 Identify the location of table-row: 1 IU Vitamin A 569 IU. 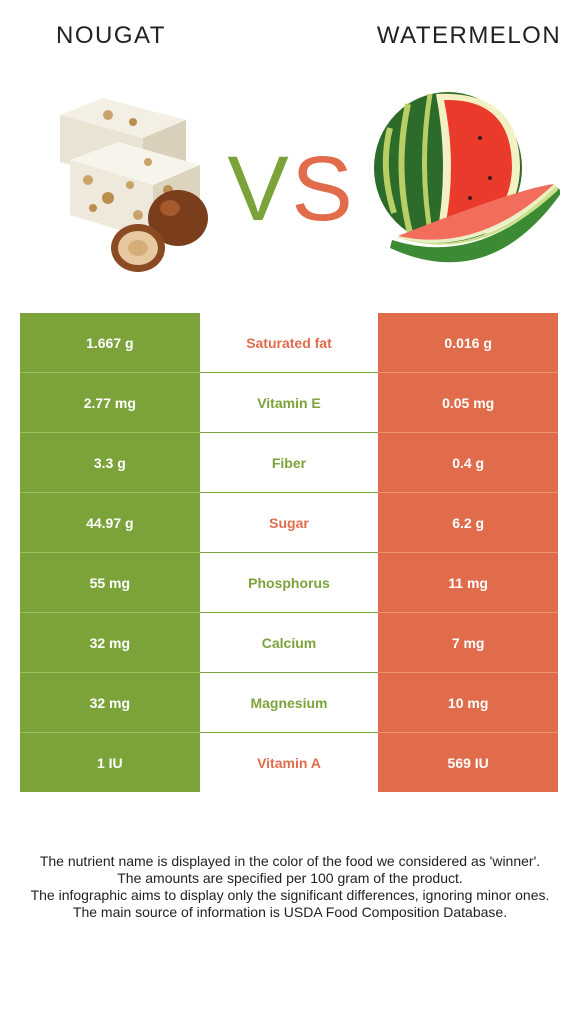
(289, 762).